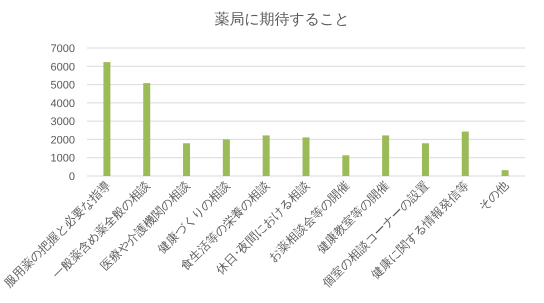 This screenshot has height=303, width=544. I want to click on y-tick-label: 0, so click(71, 177).